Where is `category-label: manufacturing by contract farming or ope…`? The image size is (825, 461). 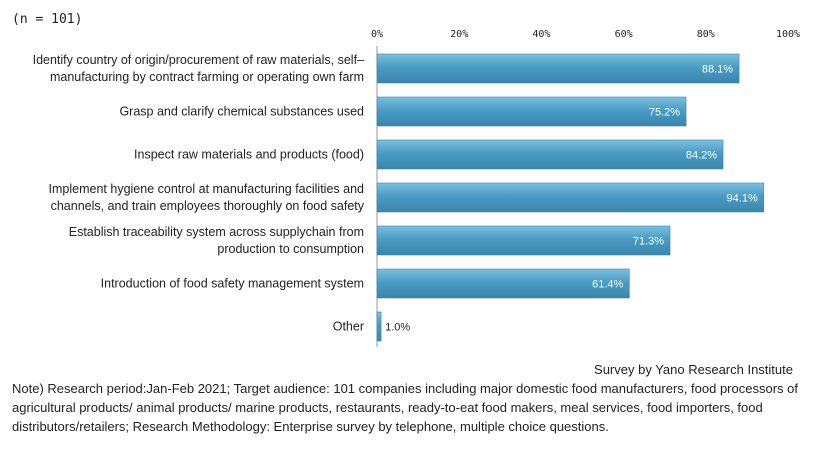
category-label: manufacturing by contract farming or ope… is located at coordinates (207, 77).